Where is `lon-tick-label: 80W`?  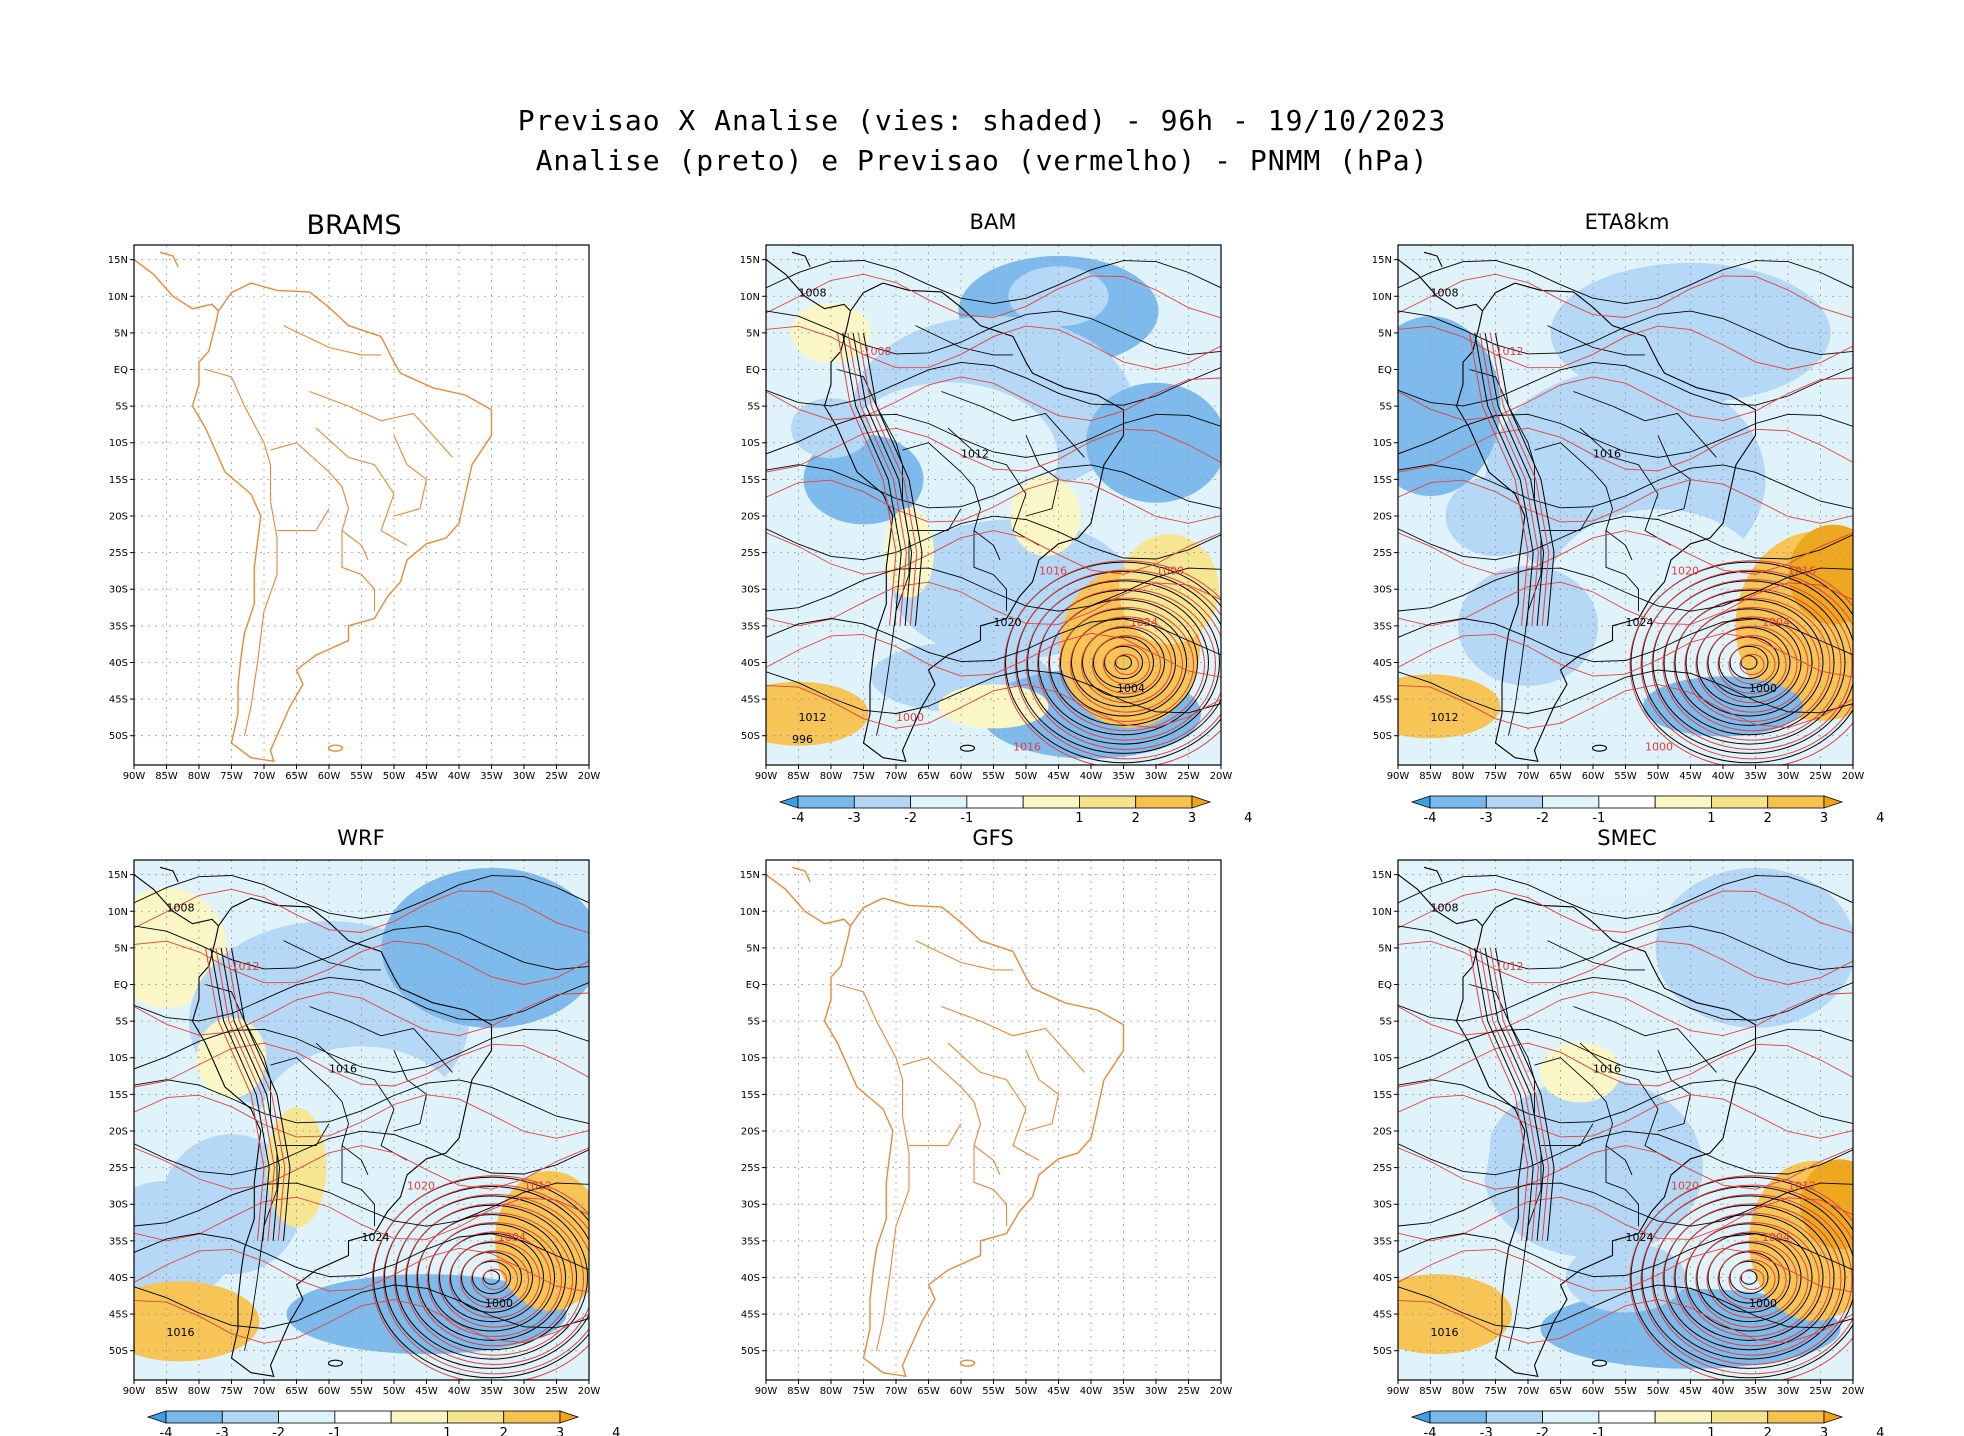
lon-tick-label: 80W is located at coordinates (1463, 1391).